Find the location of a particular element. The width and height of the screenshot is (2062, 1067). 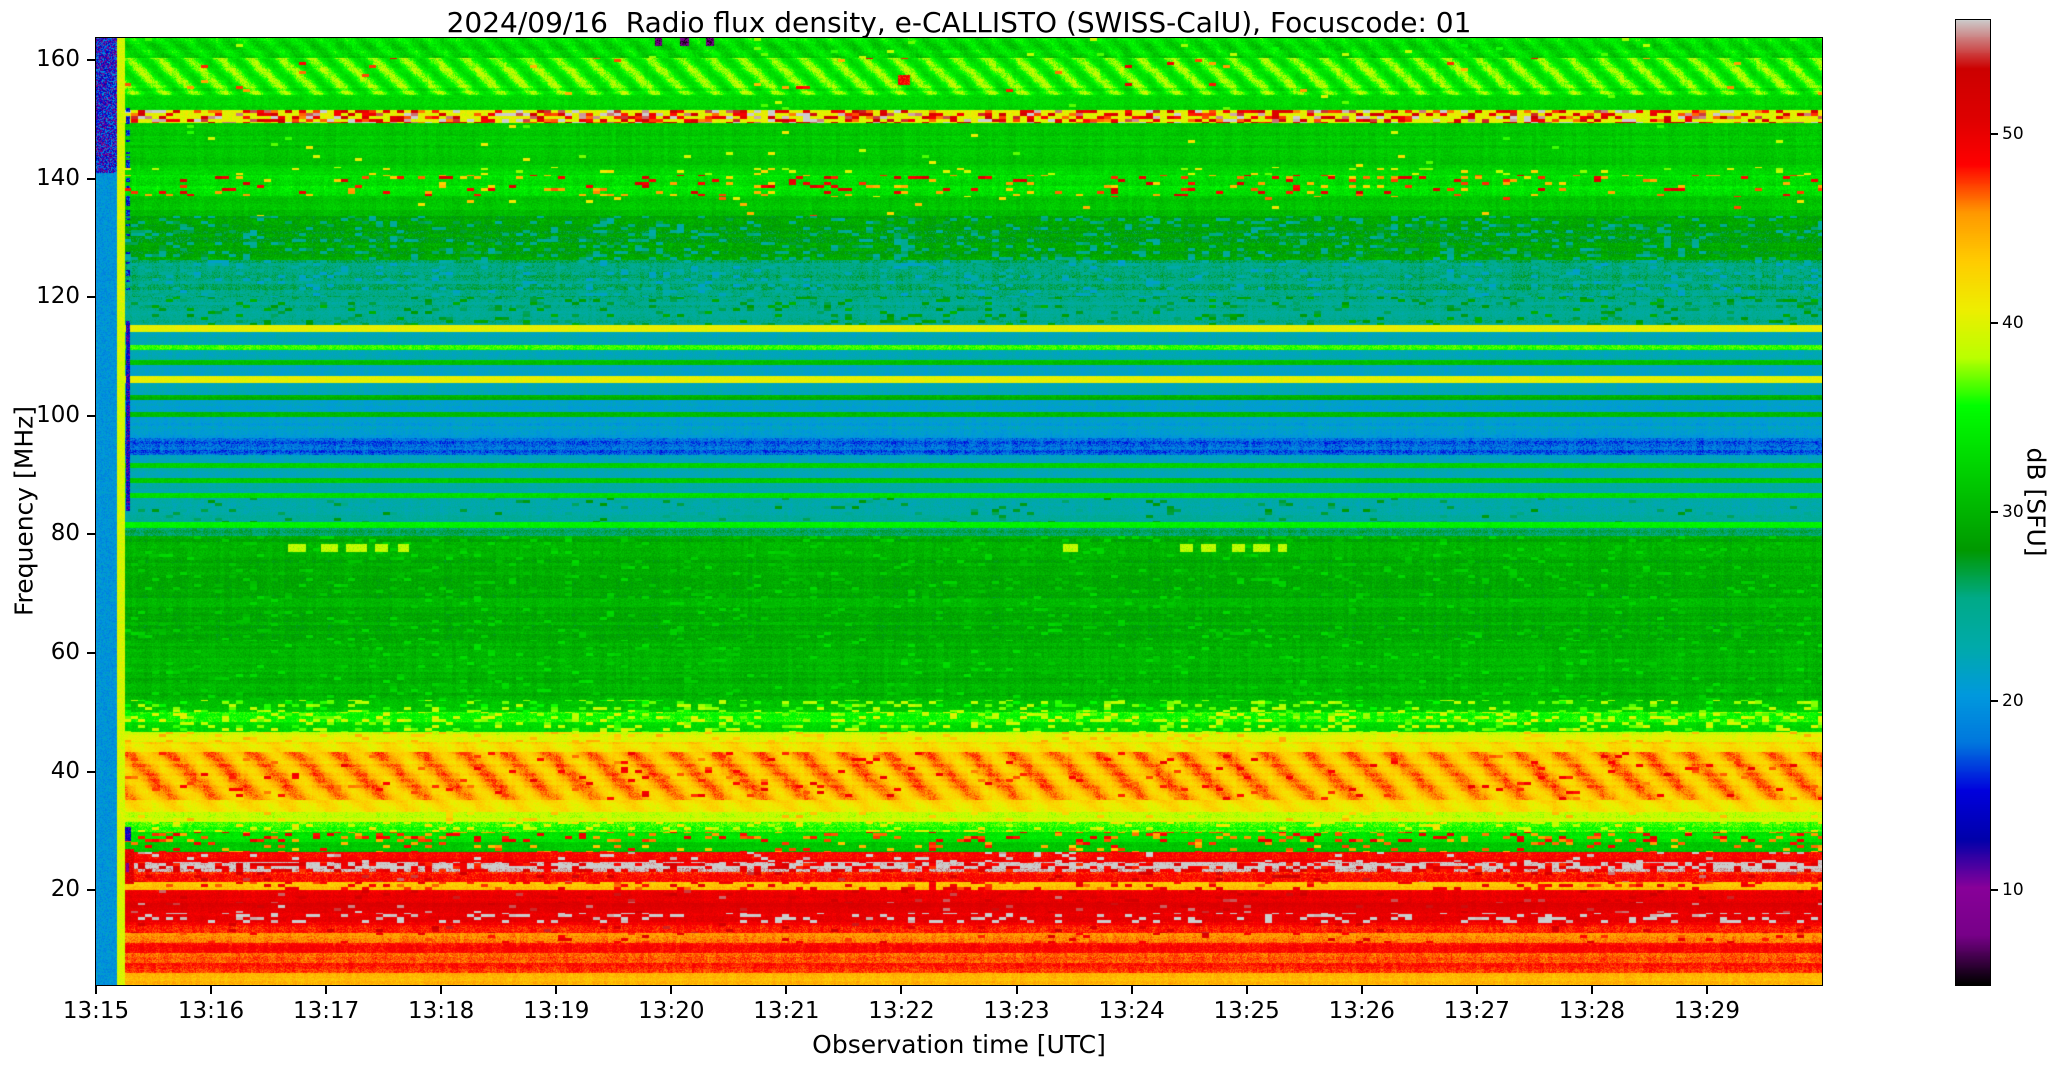

colorbar-tick-label: 50 is located at coordinates (2013, 133).